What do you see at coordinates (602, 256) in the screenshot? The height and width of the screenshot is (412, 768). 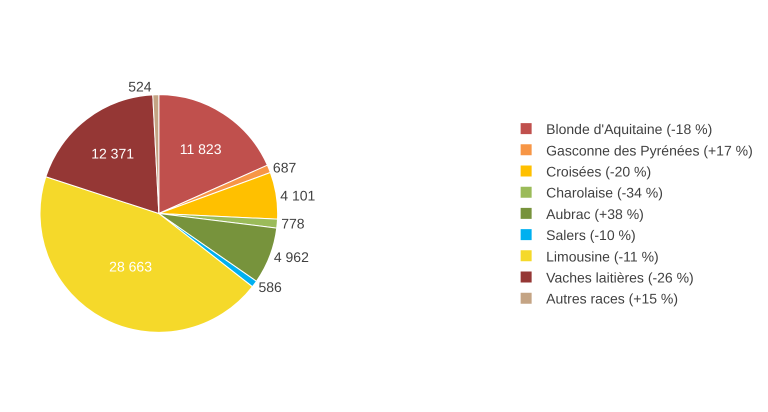 I see `legend-label: Limousine (-11 %)` at bounding box center [602, 256].